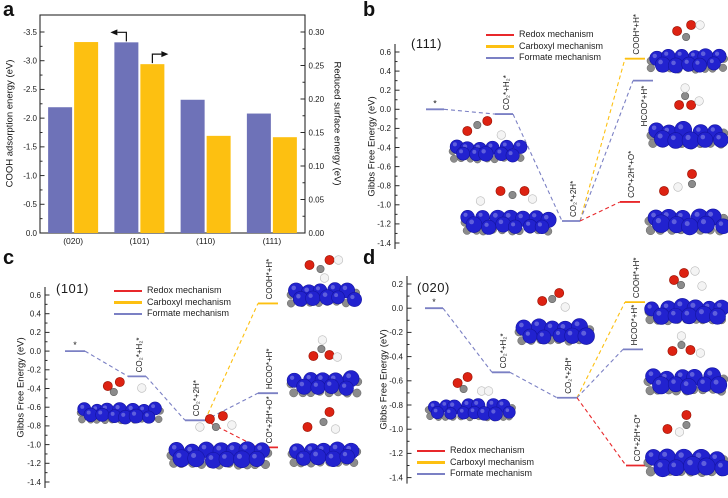  What do you see at coordinates (396, 381) in the screenshot?
I see `tick-label: -0.6` at bounding box center [396, 381].